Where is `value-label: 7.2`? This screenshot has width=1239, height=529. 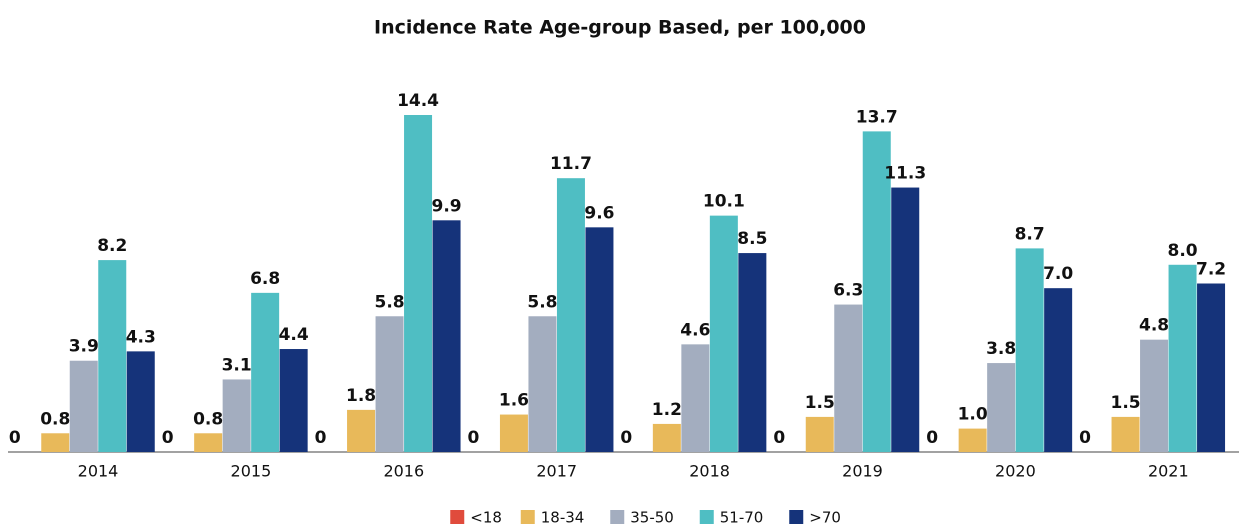 value-label: 7.2 is located at coordinates (1211, 270).